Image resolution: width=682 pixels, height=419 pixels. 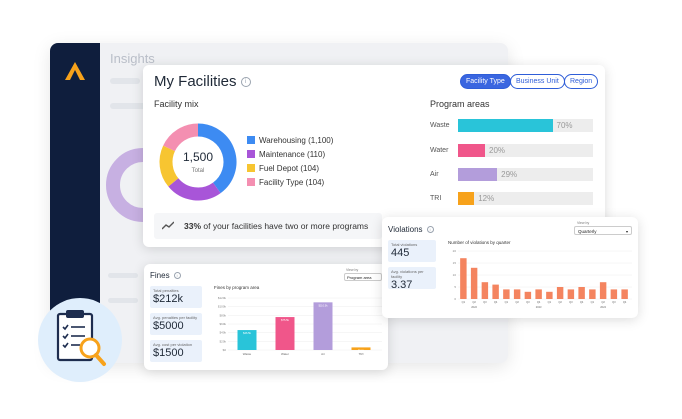 I want to click on stat-label: Total violations, so click(x=404, y=244).